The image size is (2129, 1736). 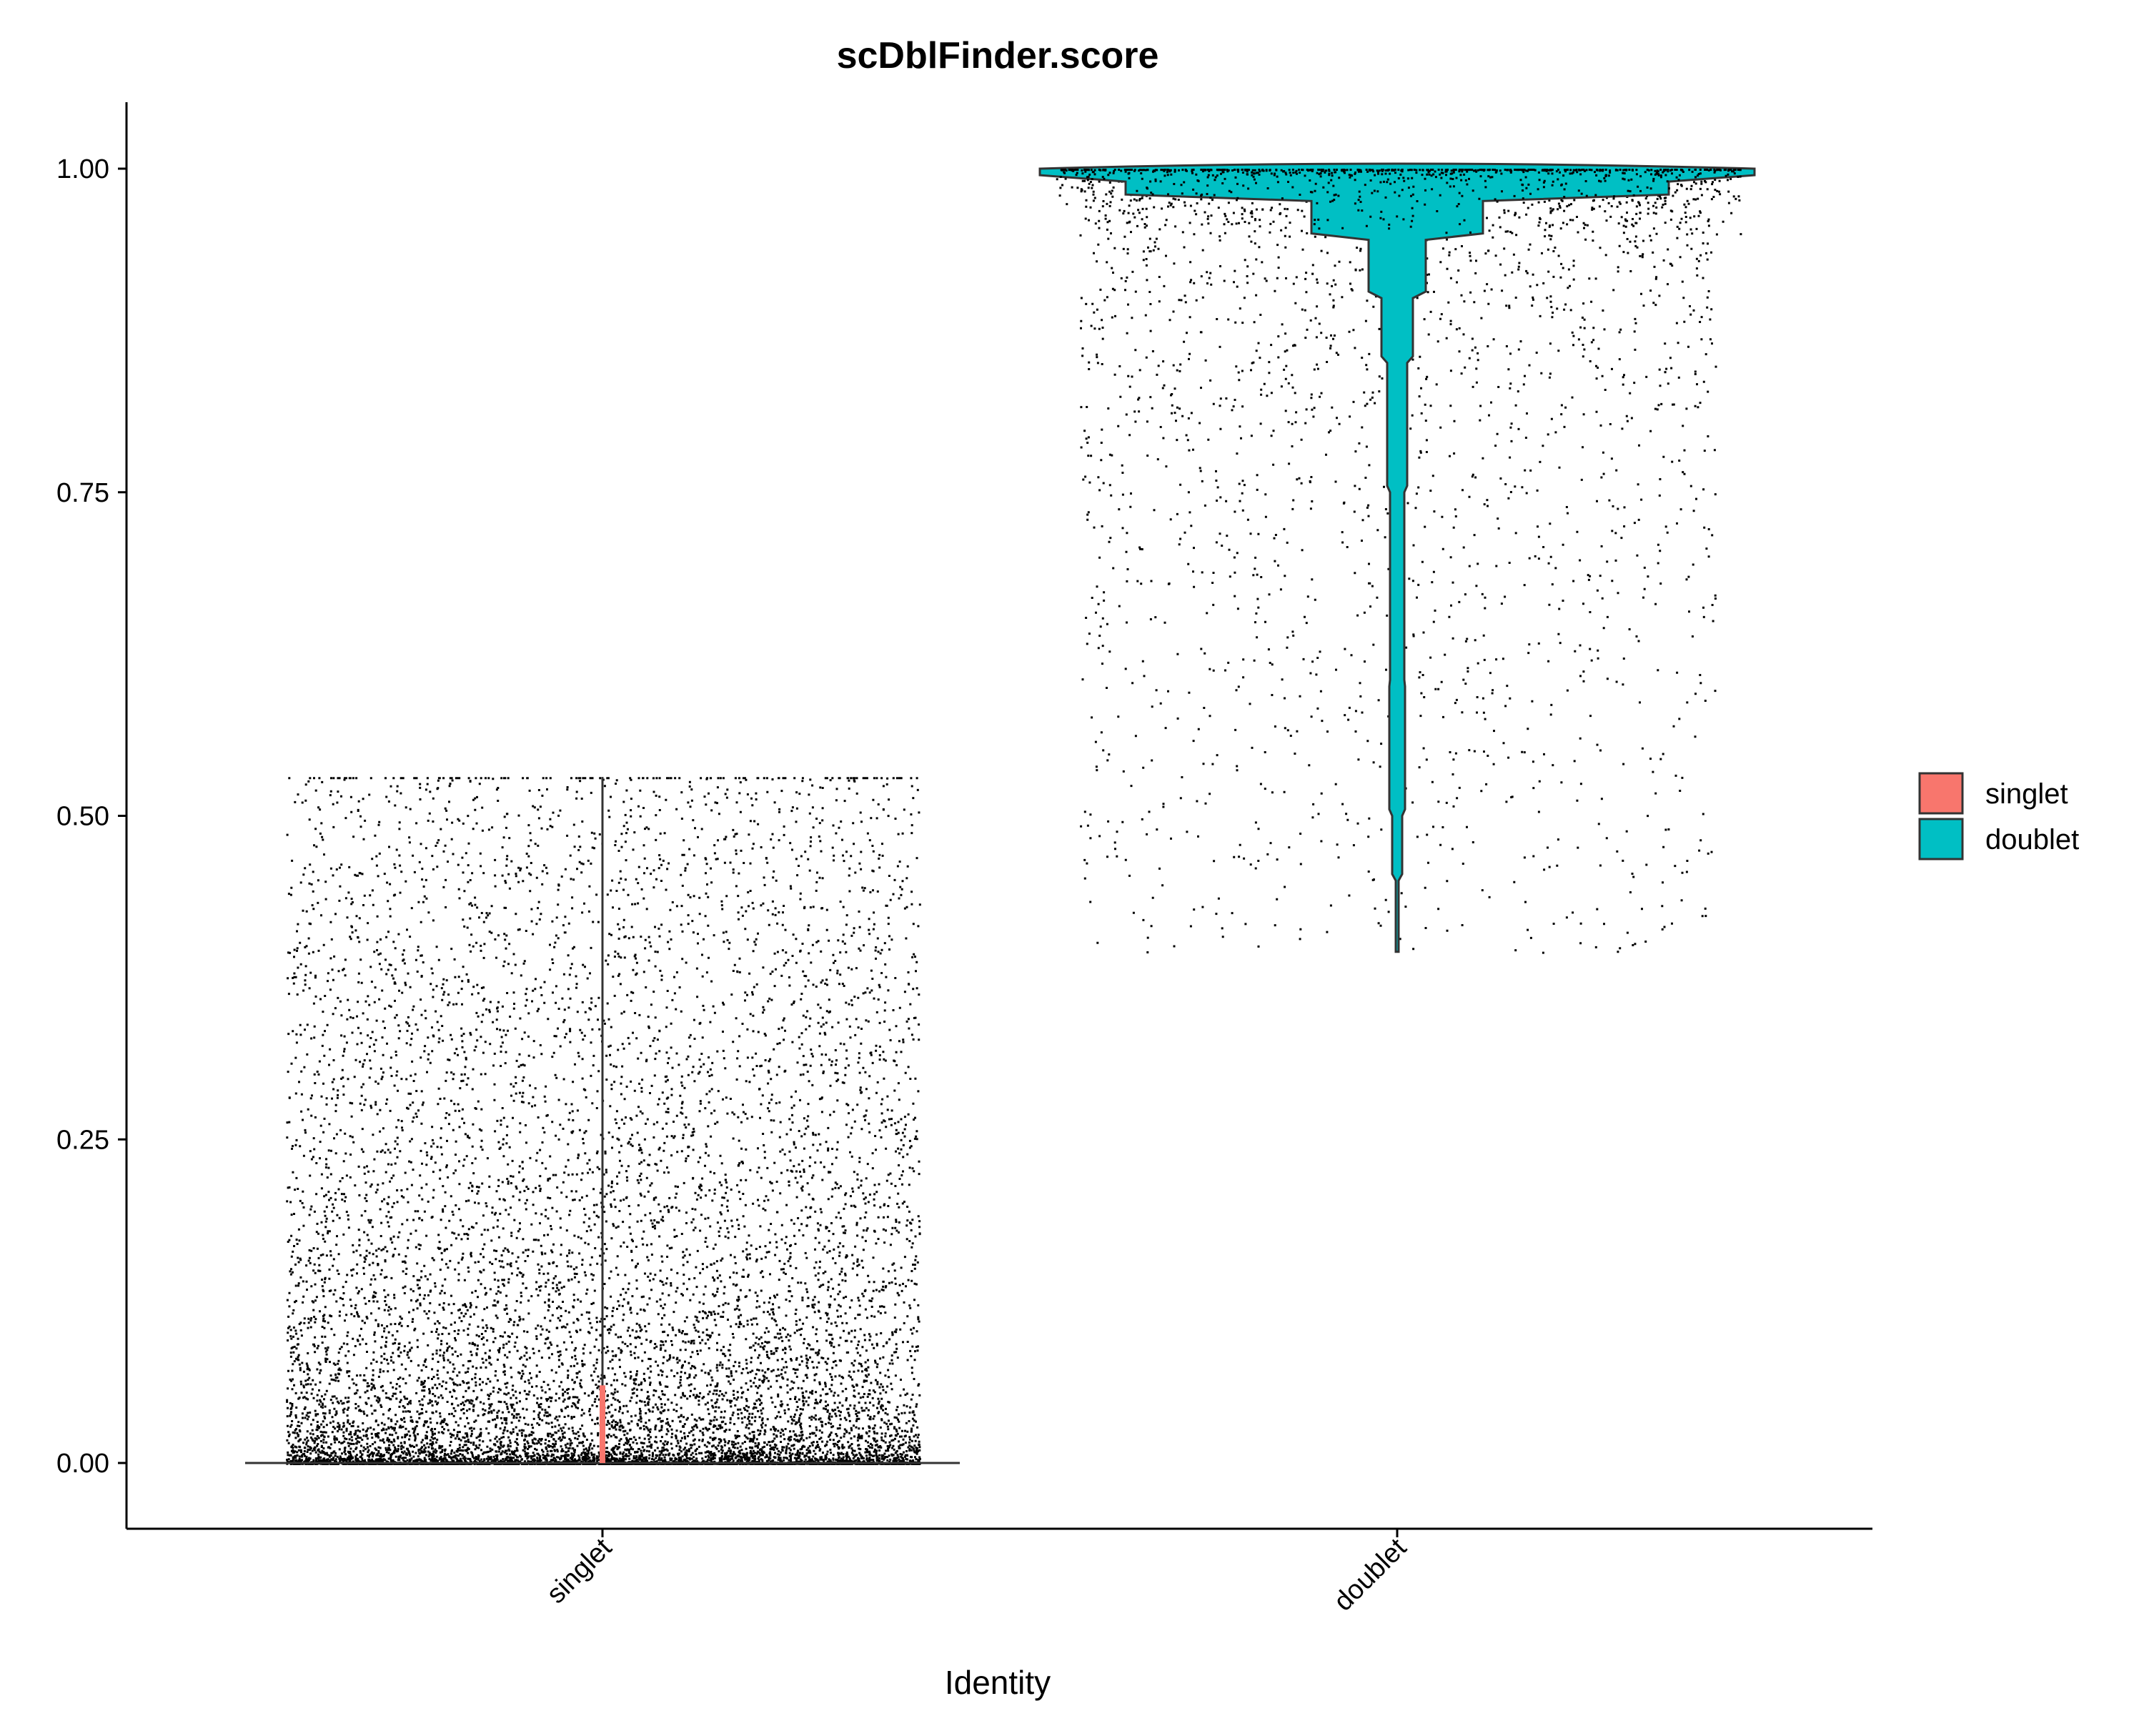 I want to click on y-ticks: 0.00 0.25 0.50 0.75 1.00, so click(x=91, y=816).